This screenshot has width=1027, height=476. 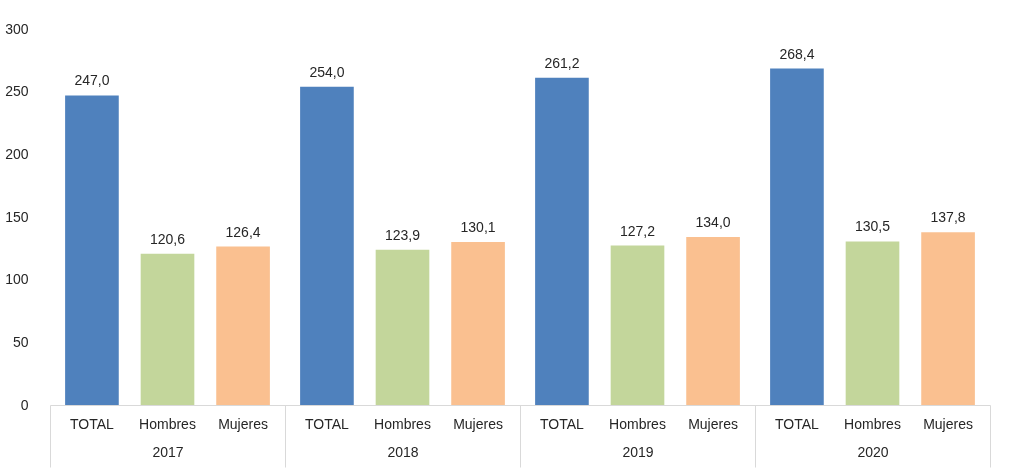 What do you see at coordinates (20, 341) in the screenshot?
I see `y-tick-label: 50` at bounding box center [20, 341].